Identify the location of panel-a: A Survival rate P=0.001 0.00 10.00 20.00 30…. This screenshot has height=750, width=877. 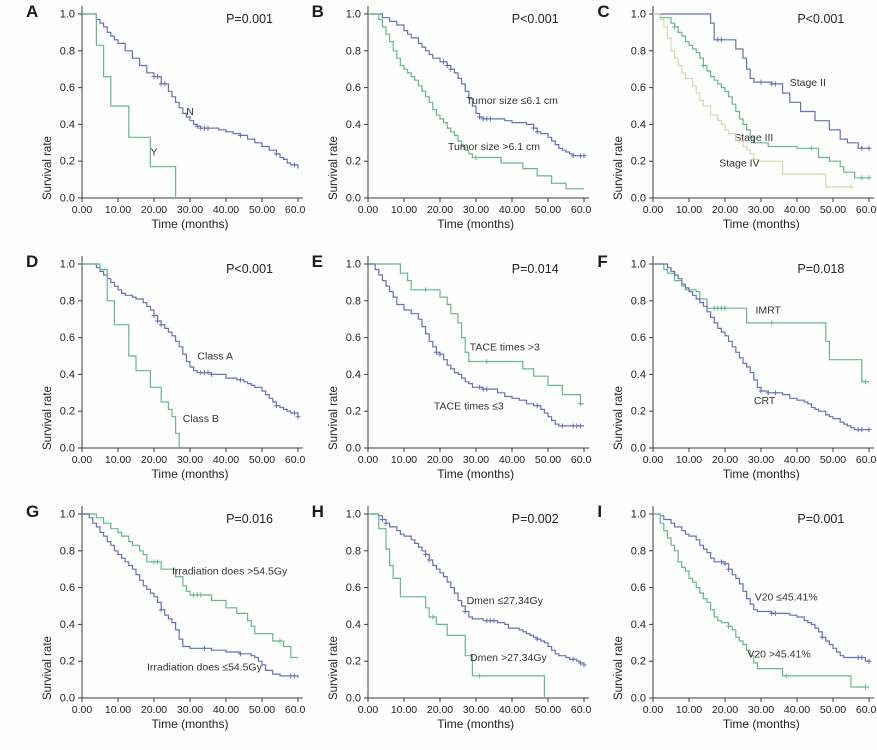
(162, 125).